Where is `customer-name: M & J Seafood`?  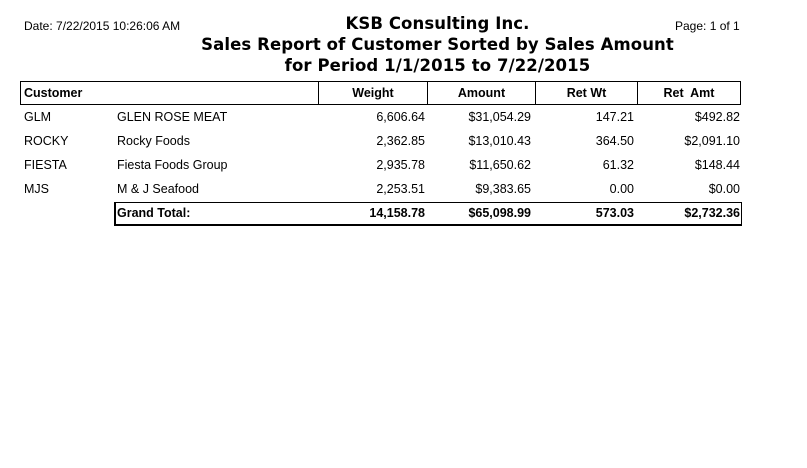
customer-name: M & J Seafood is located at coordinates (158, 189).